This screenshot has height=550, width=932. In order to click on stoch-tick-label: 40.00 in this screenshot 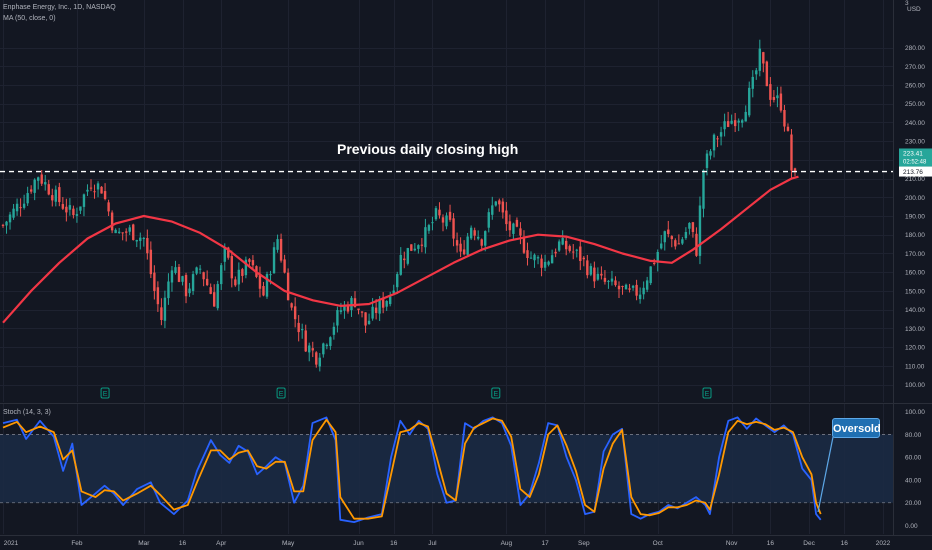, I will do `click(913, 480)`.